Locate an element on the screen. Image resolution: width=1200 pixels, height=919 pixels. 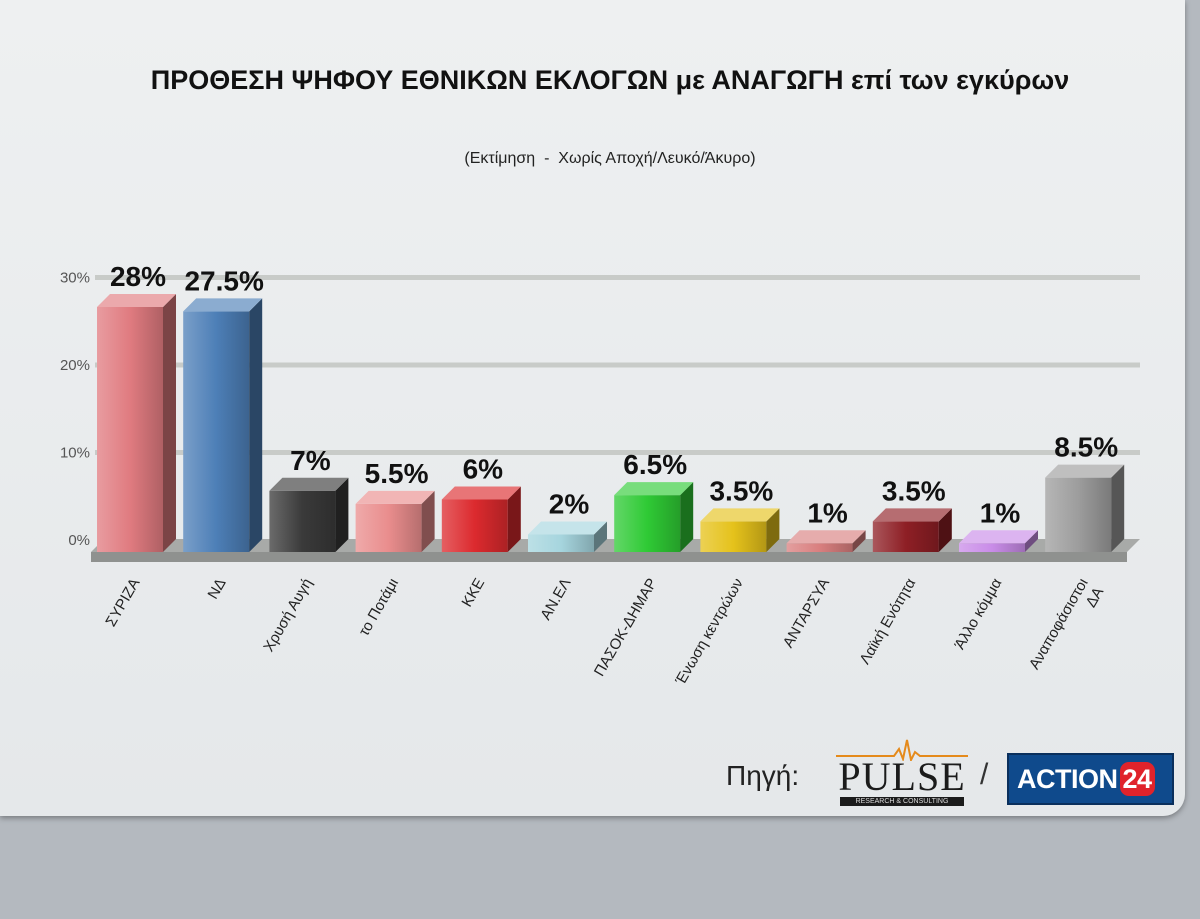
action24-logo: ACTION 24 is located at coordinates (1090, 779).